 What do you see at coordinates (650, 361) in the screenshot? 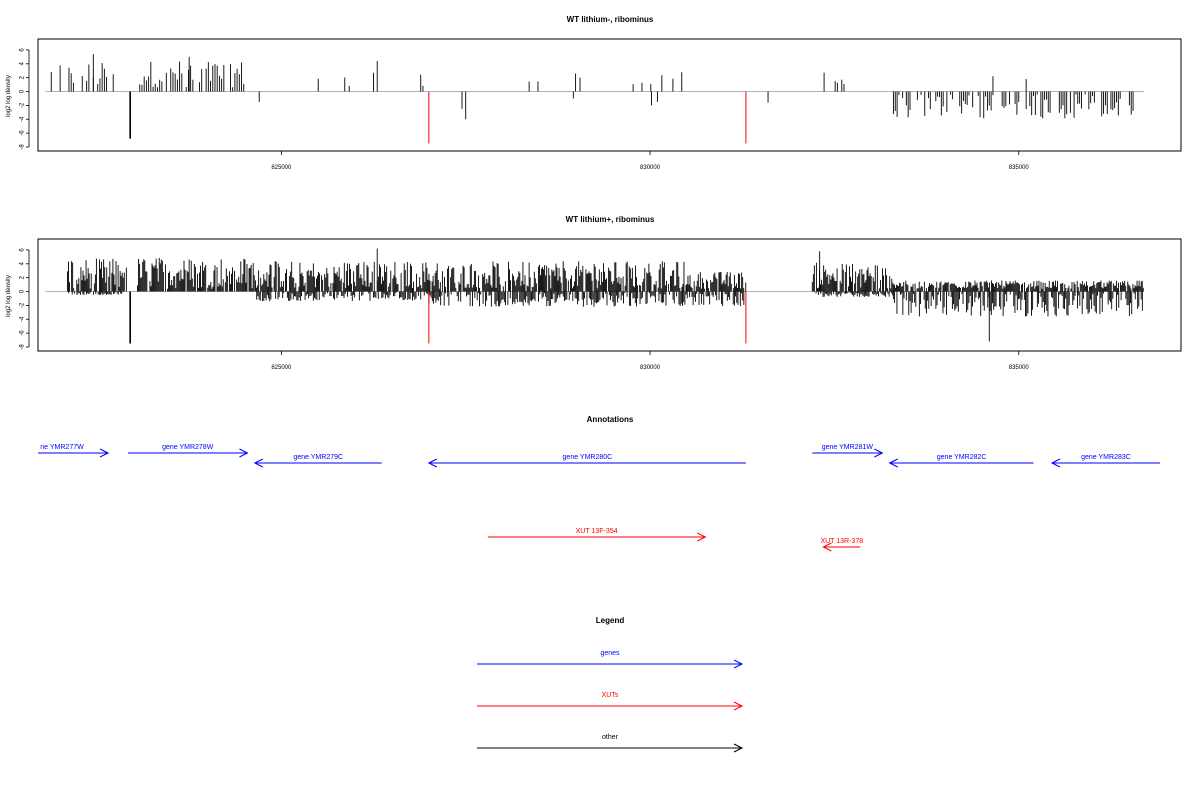
I see `panel-2-x-axis: 825000 830000 835000` at bounding box center [650, 361].